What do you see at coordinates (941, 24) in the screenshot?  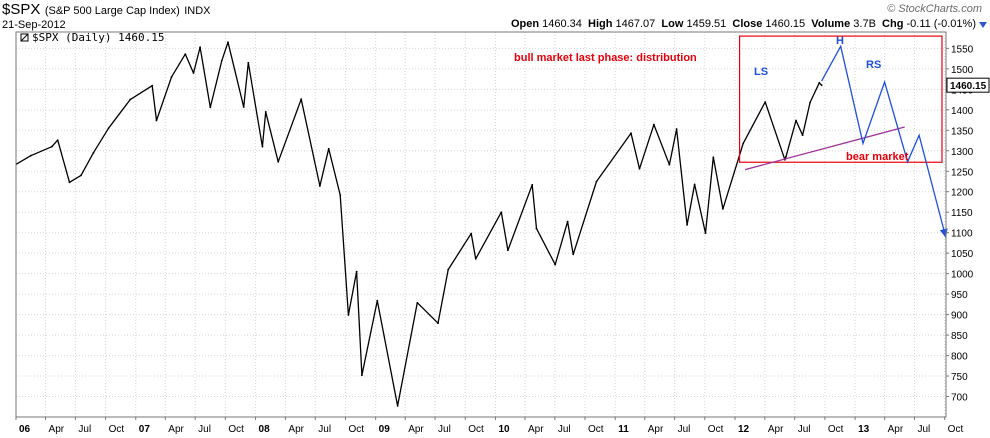 I see `stat-chg-value: -0.11 (-0.01%)` at bounding box center [941, 24].